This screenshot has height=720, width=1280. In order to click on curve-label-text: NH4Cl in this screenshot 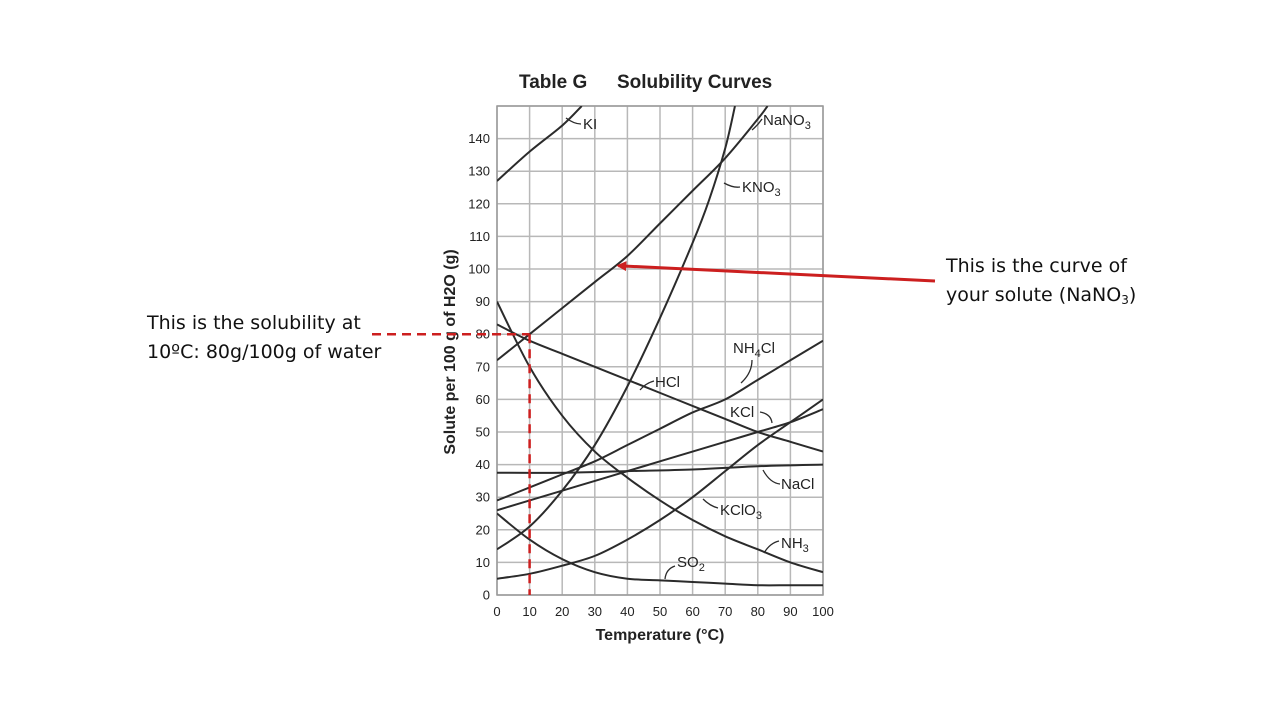, I will do `click(754, 350)`.